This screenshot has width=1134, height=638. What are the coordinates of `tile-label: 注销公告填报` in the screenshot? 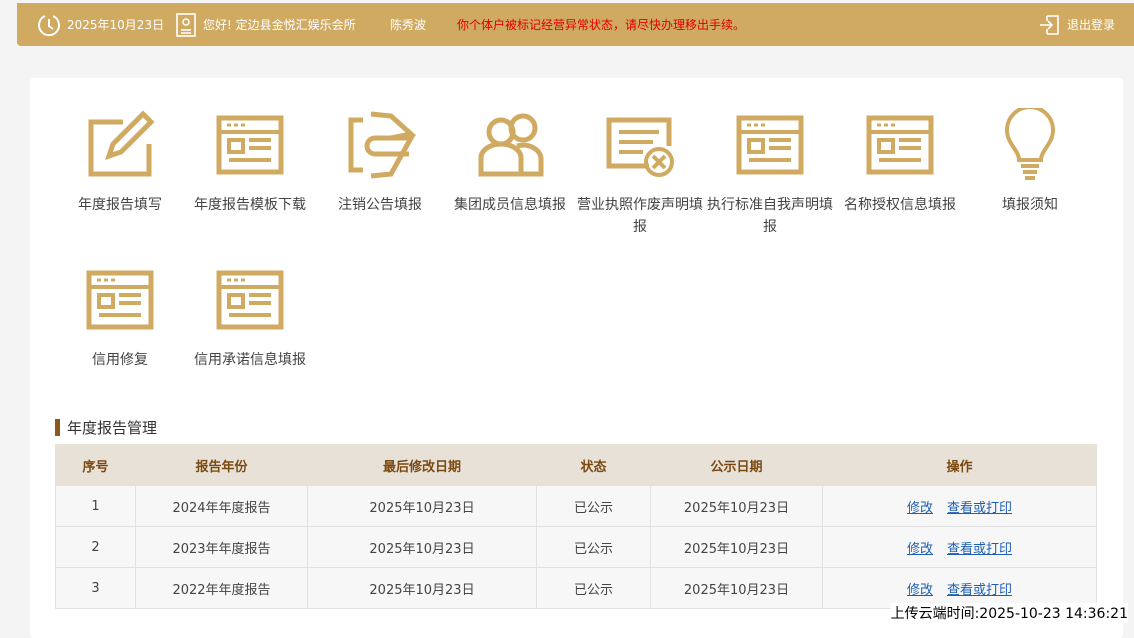 It's located at (380, 205).